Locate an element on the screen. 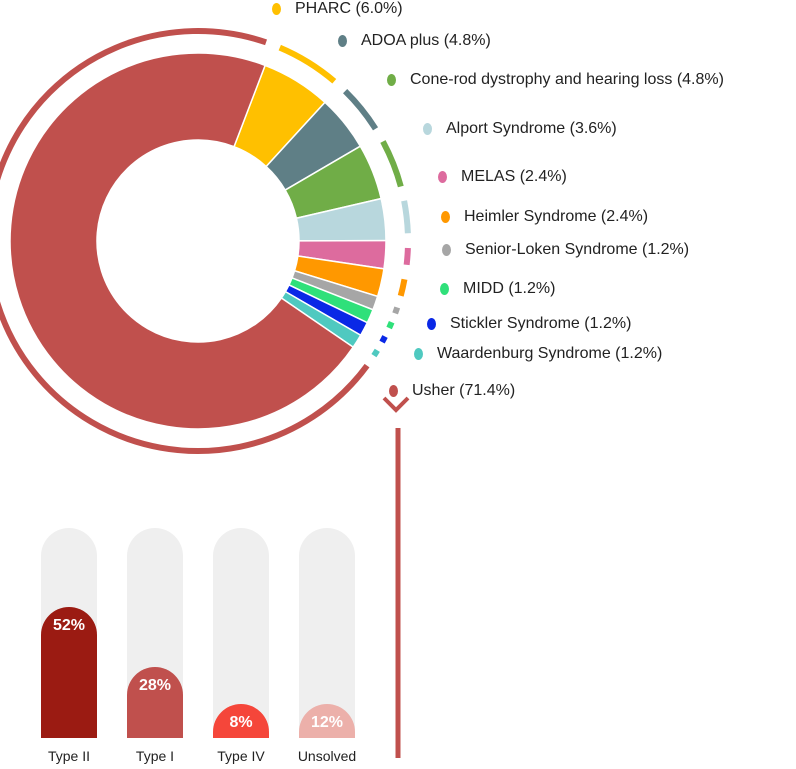 The height and width of the screenshot is (769, 796). bar-category-label: Type II is located at coordinates (69, 756).